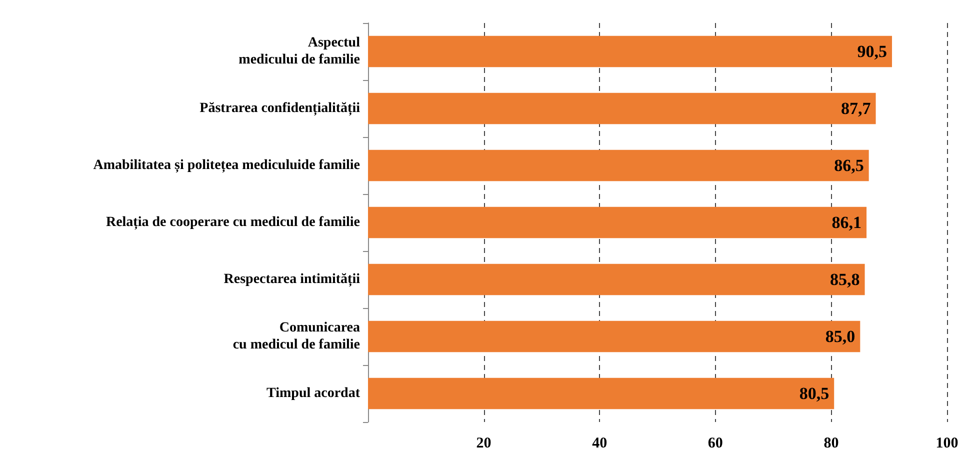 This screenshot has width=974, height=466. Describe the element at coordinates (814, 393) in the screenshot. I see `data-label: 80,5` at that location.